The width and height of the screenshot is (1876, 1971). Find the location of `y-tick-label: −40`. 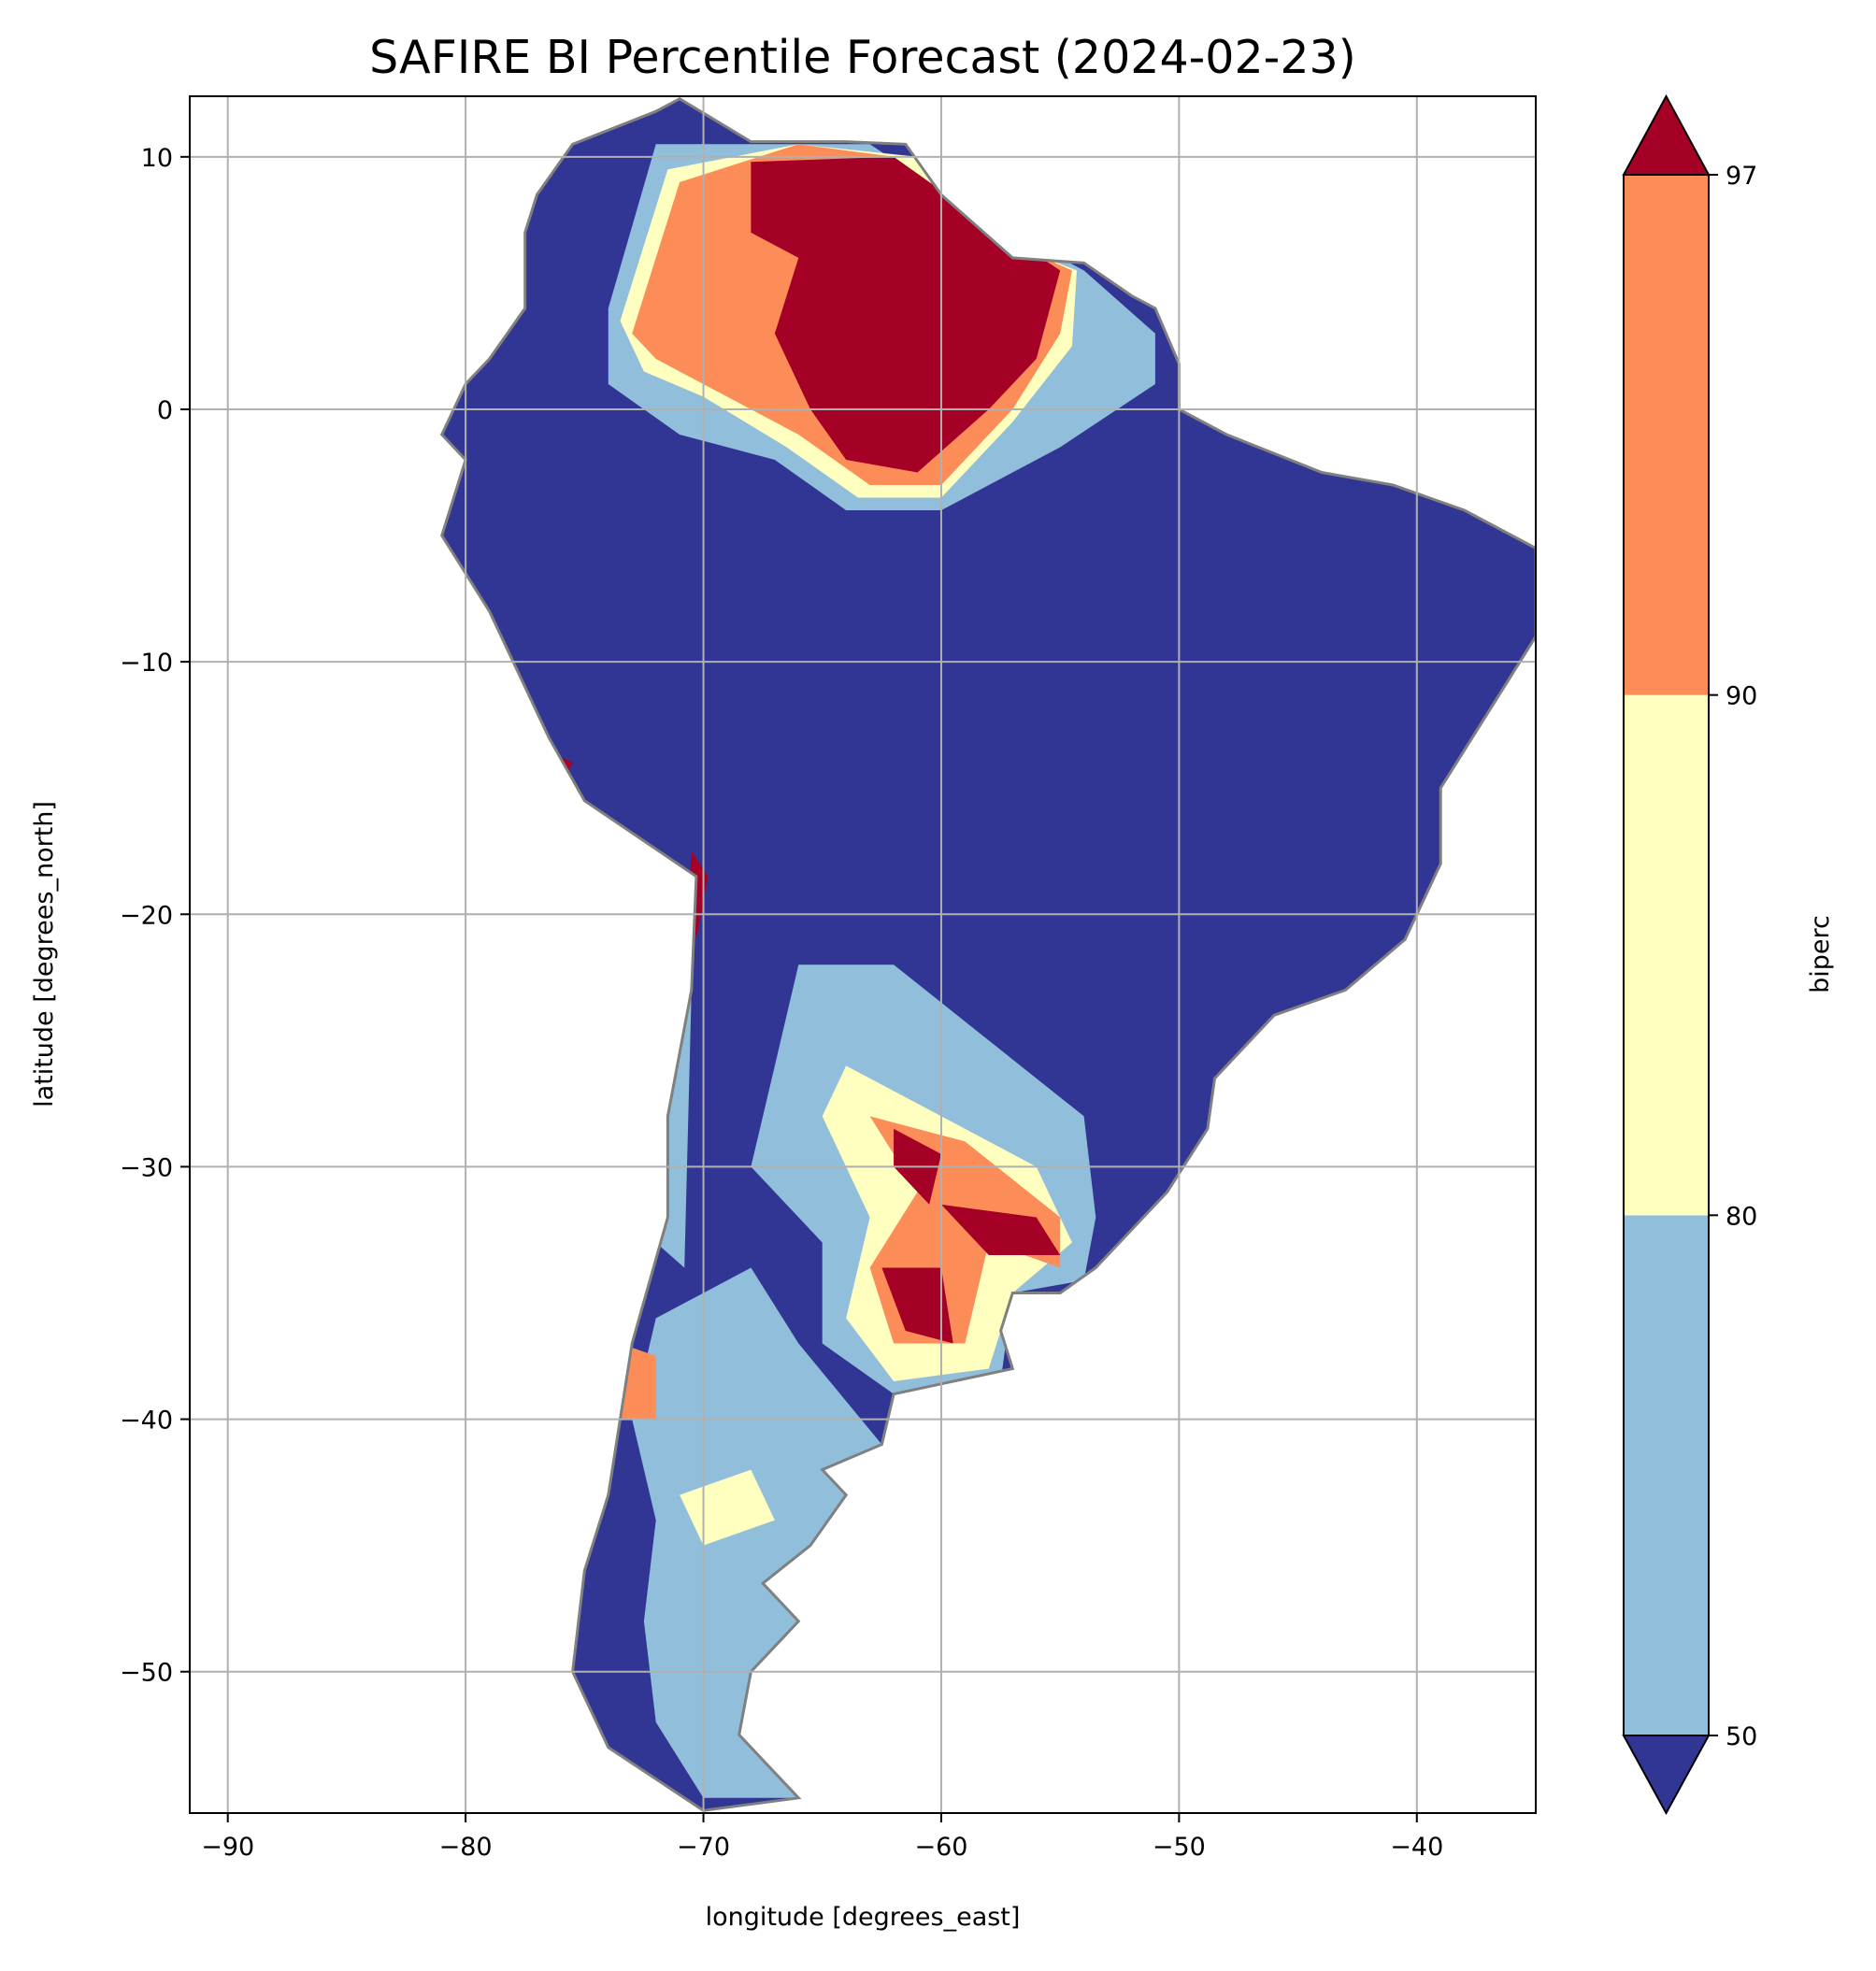

y-tick-label: −40 is located at coordinates (146, 1421).